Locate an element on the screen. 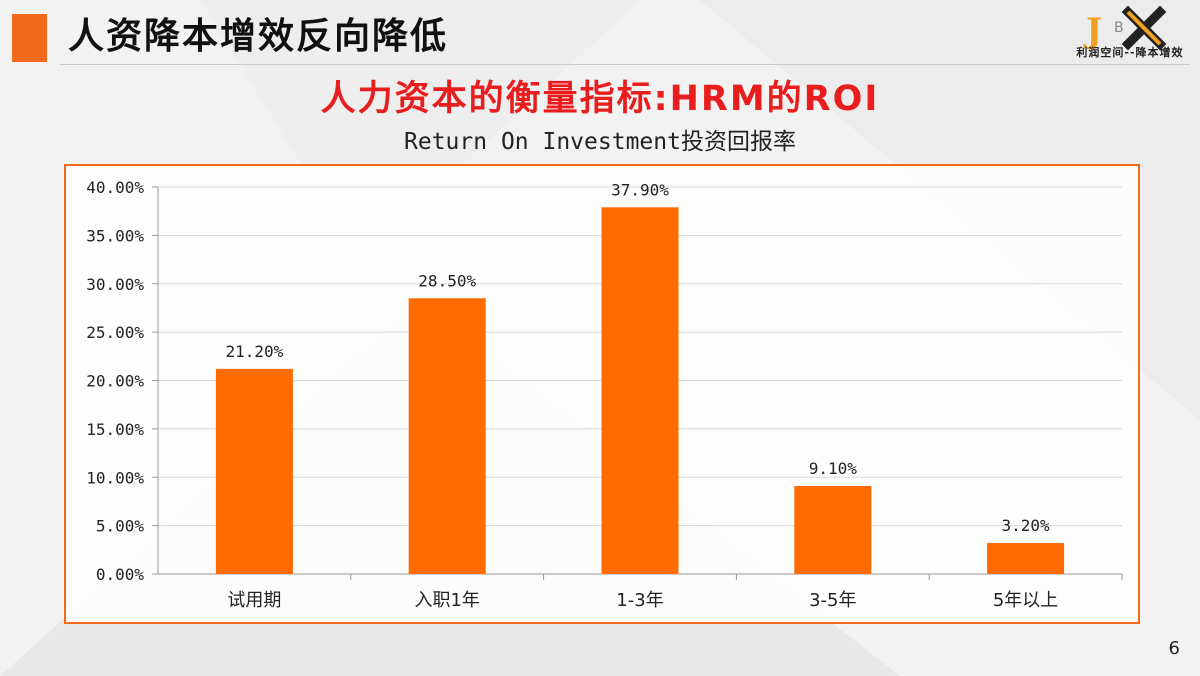 The image size is (1200, 676). x-tick-label: 试用期 is located at coordinates (254, 600).